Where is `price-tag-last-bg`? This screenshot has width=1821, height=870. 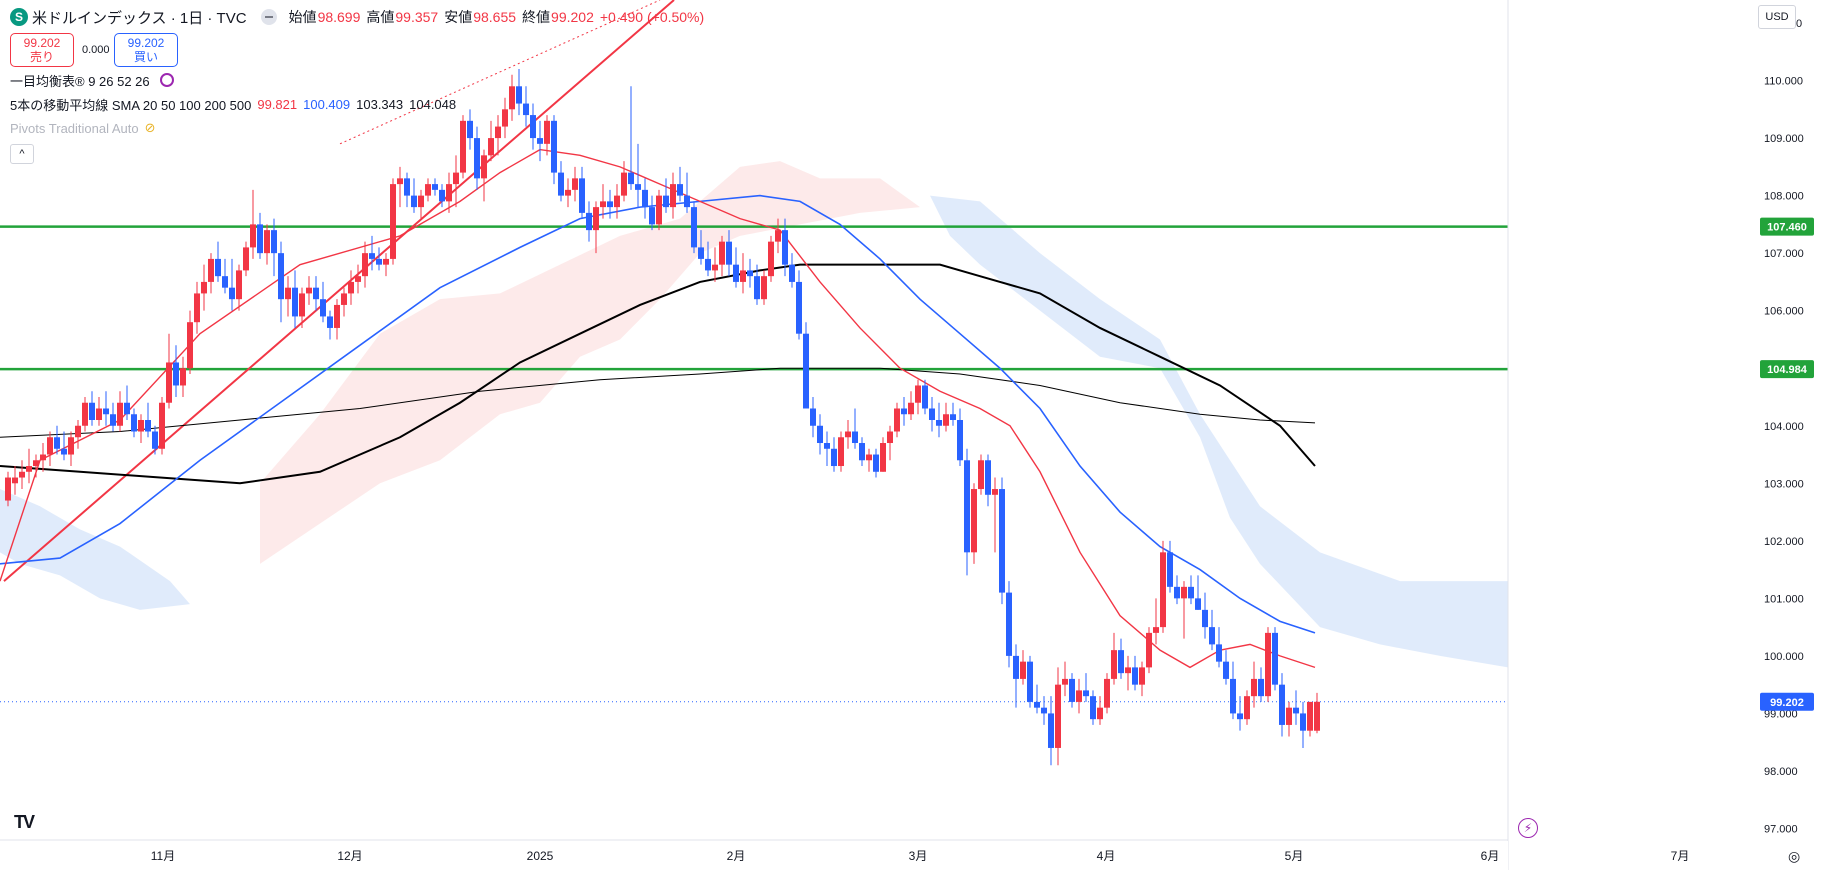
price-tag-last-bg is located at coordinates (1787, 701).